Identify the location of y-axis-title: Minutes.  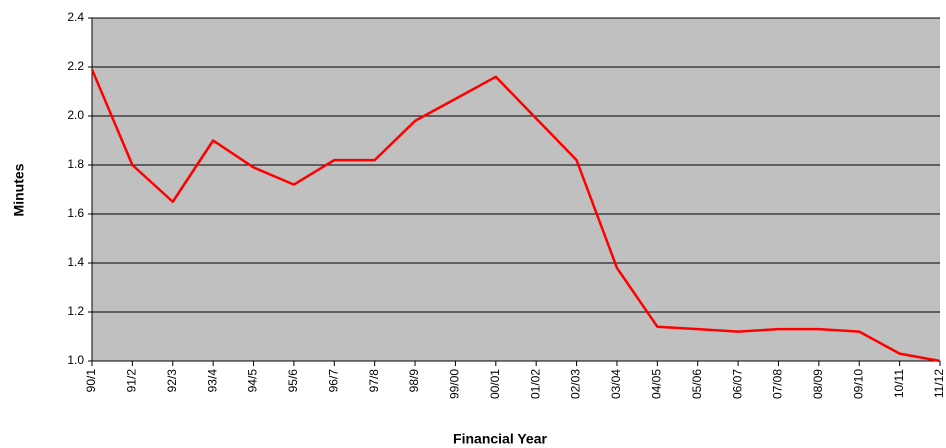
(19, 189).